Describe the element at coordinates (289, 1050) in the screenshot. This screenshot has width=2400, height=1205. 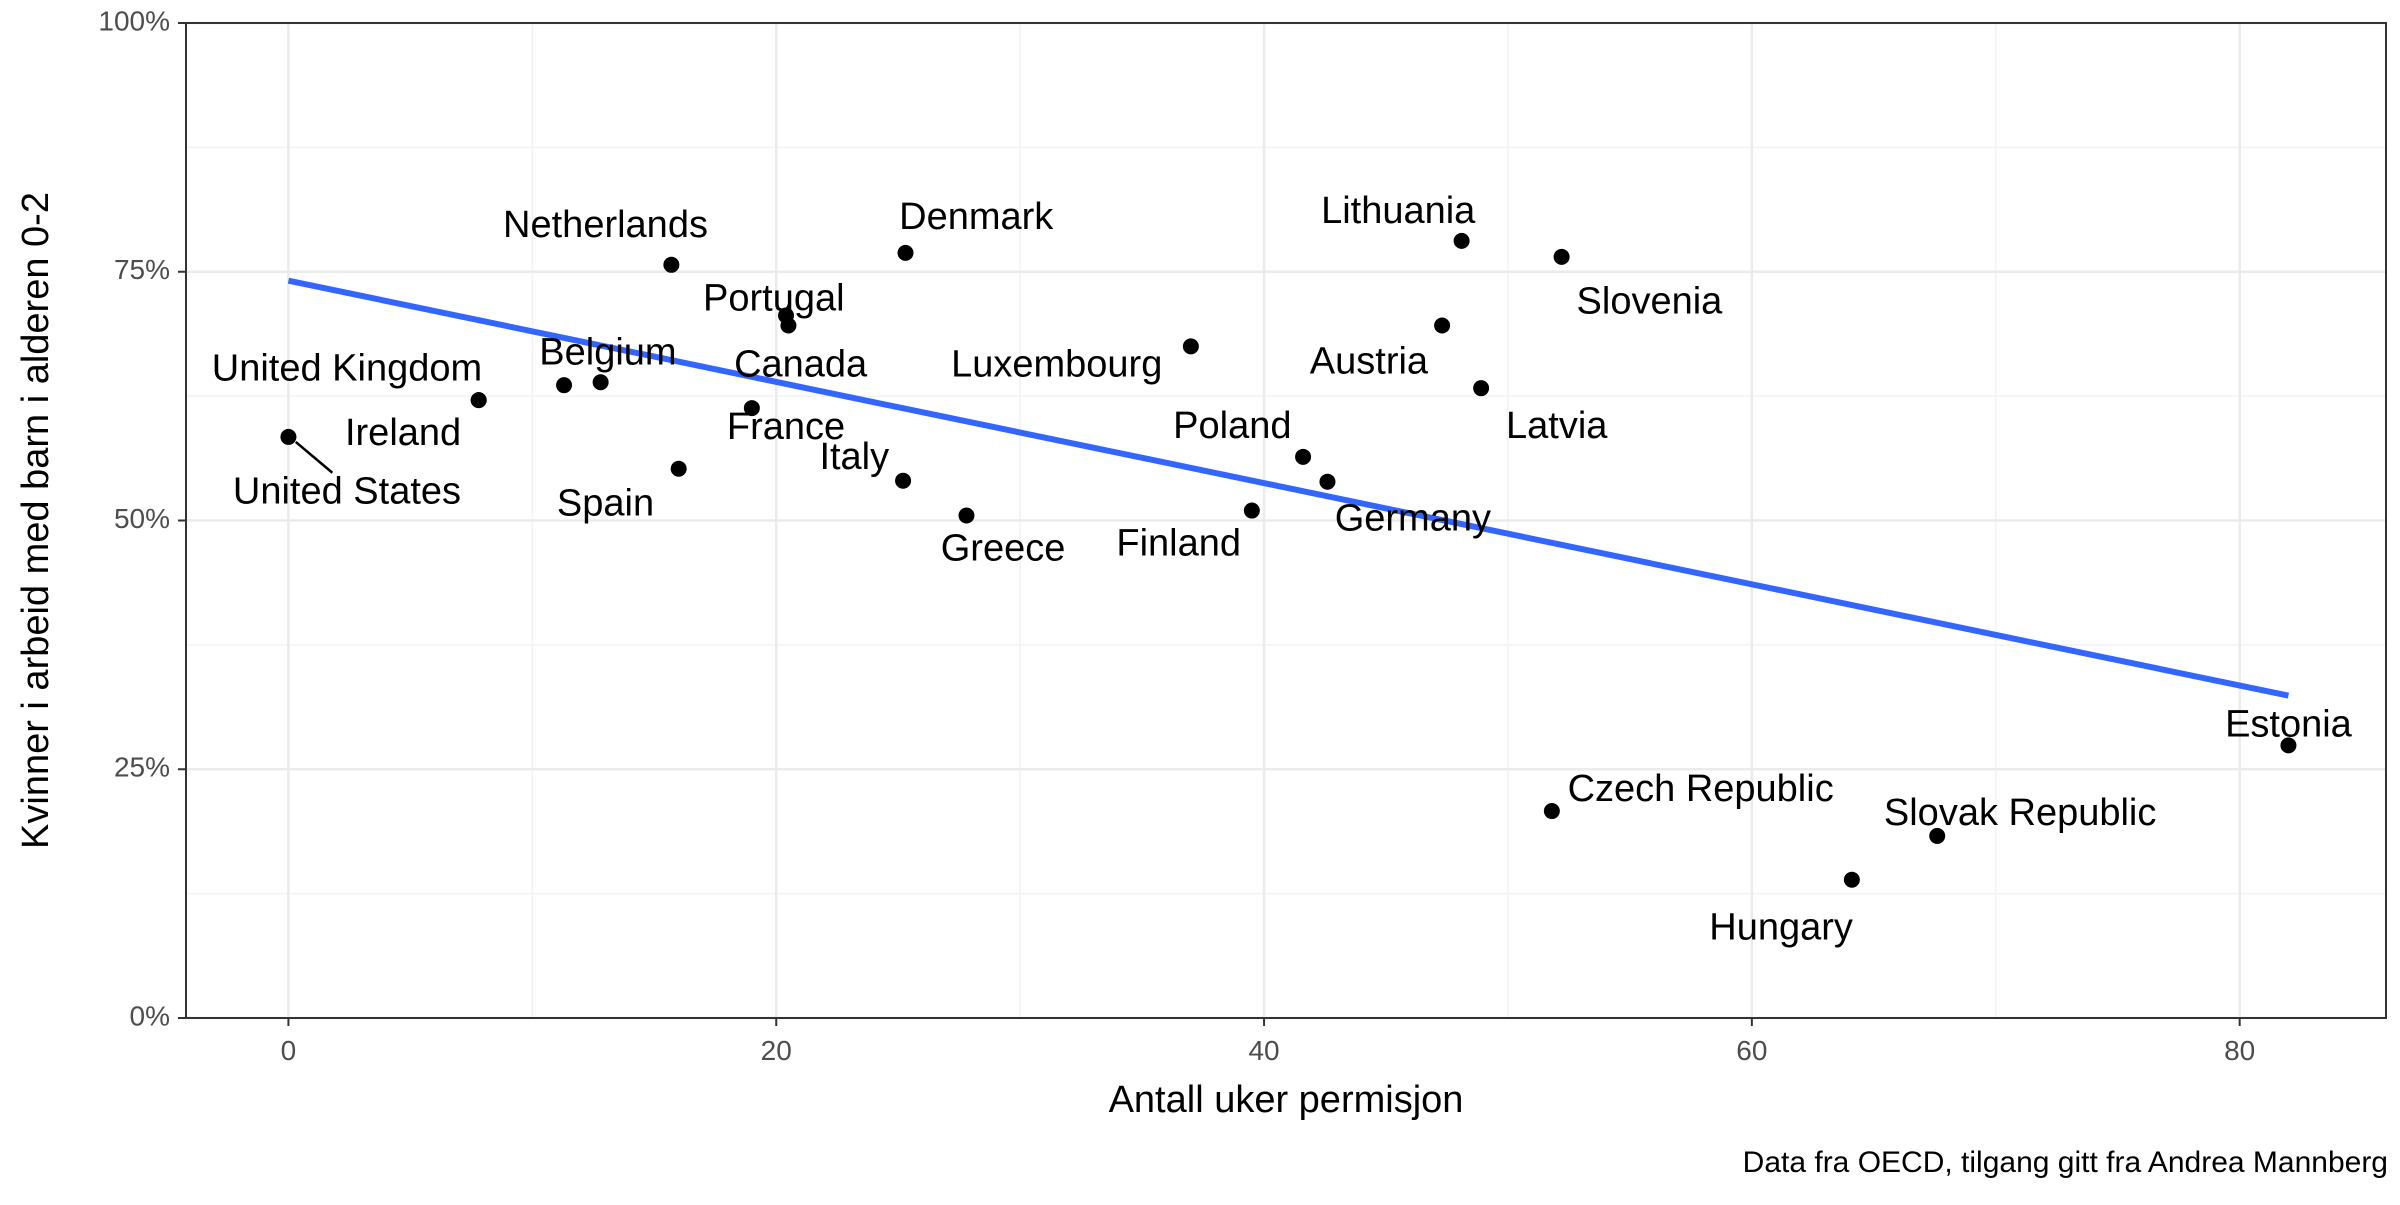
I see `x-tick-label: 0` at that location.